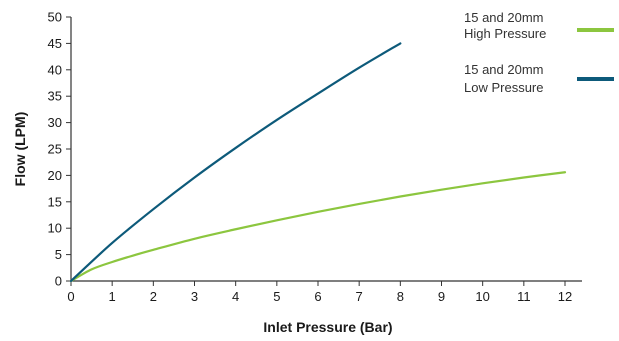  I want to click on y-tick-label: 40, so click(55, 69).